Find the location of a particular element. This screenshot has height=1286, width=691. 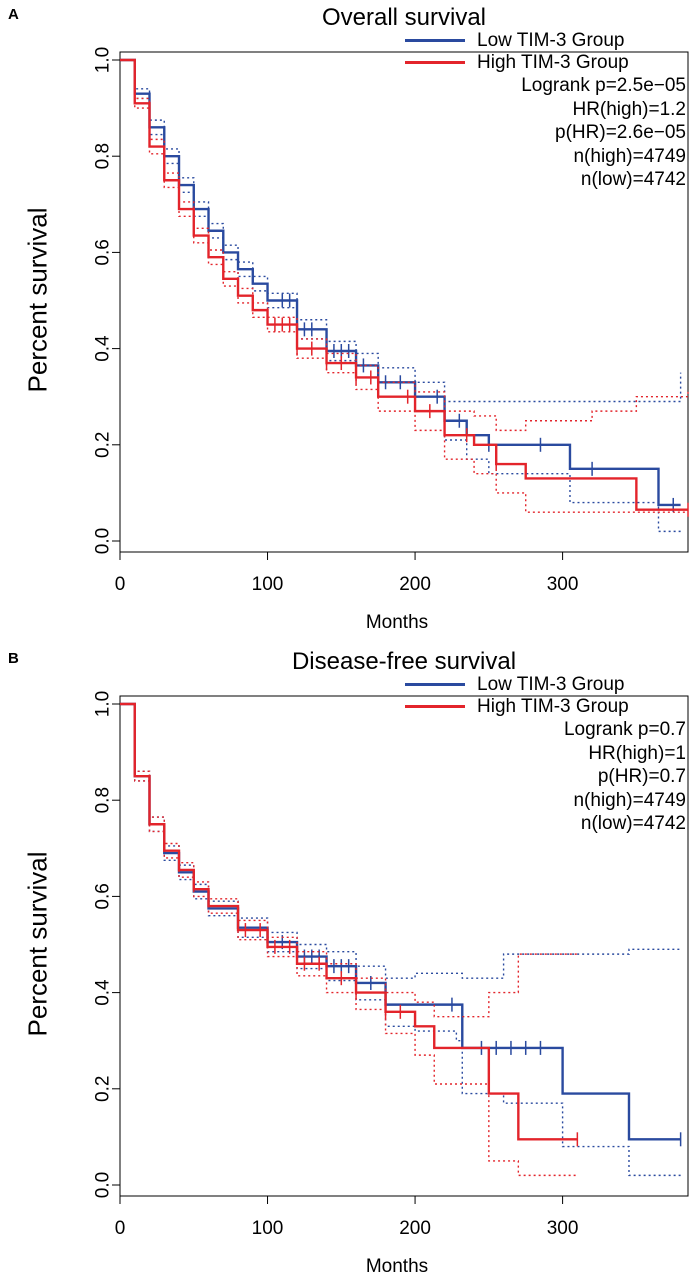

stat-p-hr: p(HR)=2.6e−05 is located at coordinates (620, 132).